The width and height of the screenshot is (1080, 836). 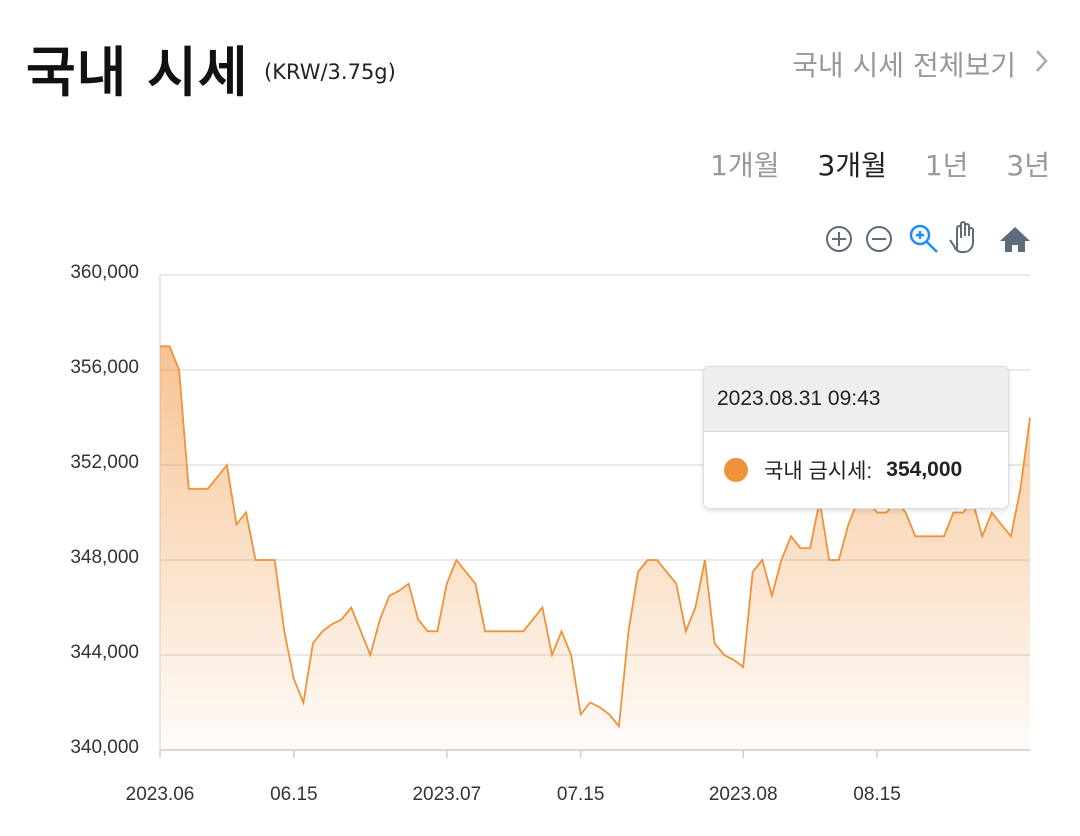 What do you see at coordinates (856, 399) in the screenshot?
I see `tooltip-time: 2023.08.31 09:43` at bounding box center [856, 399].